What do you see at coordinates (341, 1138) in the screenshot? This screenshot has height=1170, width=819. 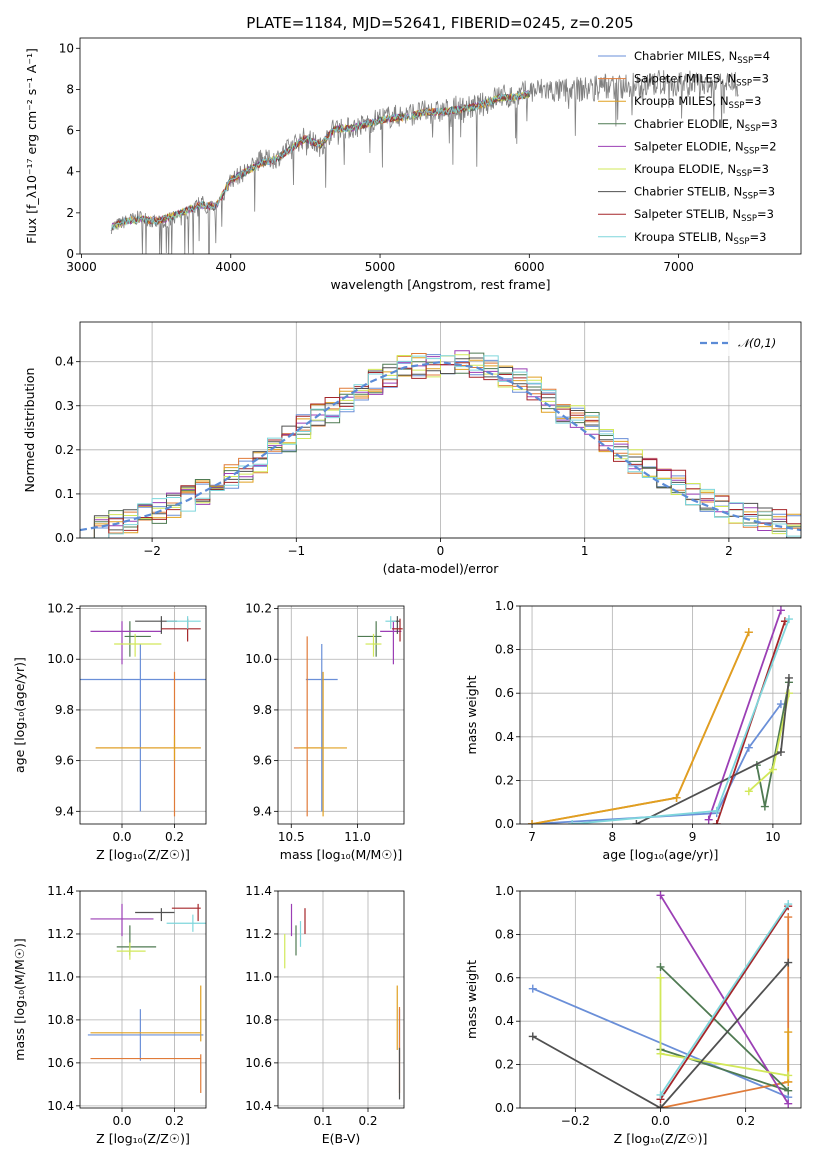 I see `mass_vs_ebv-xlabel: E(B-V)` at bounding box center [341, 1138].